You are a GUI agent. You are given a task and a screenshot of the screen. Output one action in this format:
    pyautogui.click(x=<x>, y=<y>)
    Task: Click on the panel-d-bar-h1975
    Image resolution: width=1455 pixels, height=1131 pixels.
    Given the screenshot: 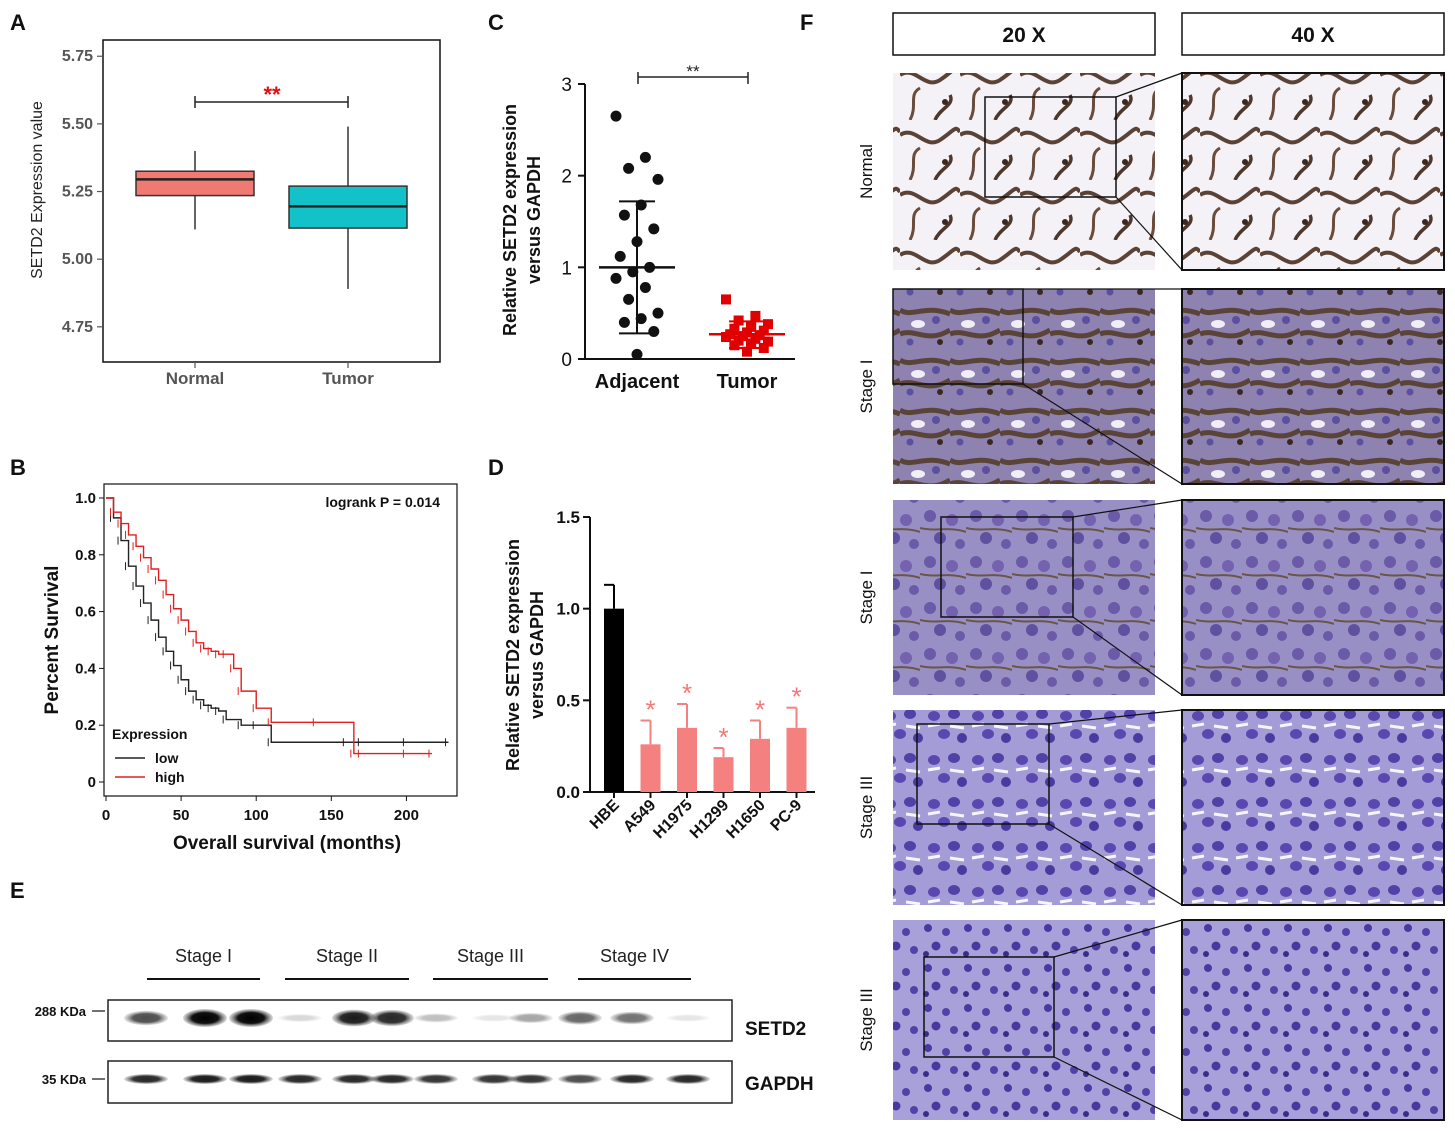 What is the action you would take?
    pyautogui.click(x=687, y=759)
    